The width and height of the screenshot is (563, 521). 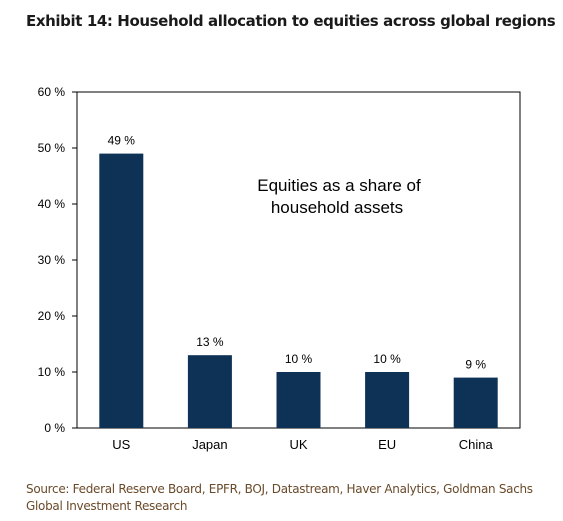 What do you see at coordinates (475, 365) in the screenshot?
I see `data-label: 9 %` at bounding box center [475, 365].